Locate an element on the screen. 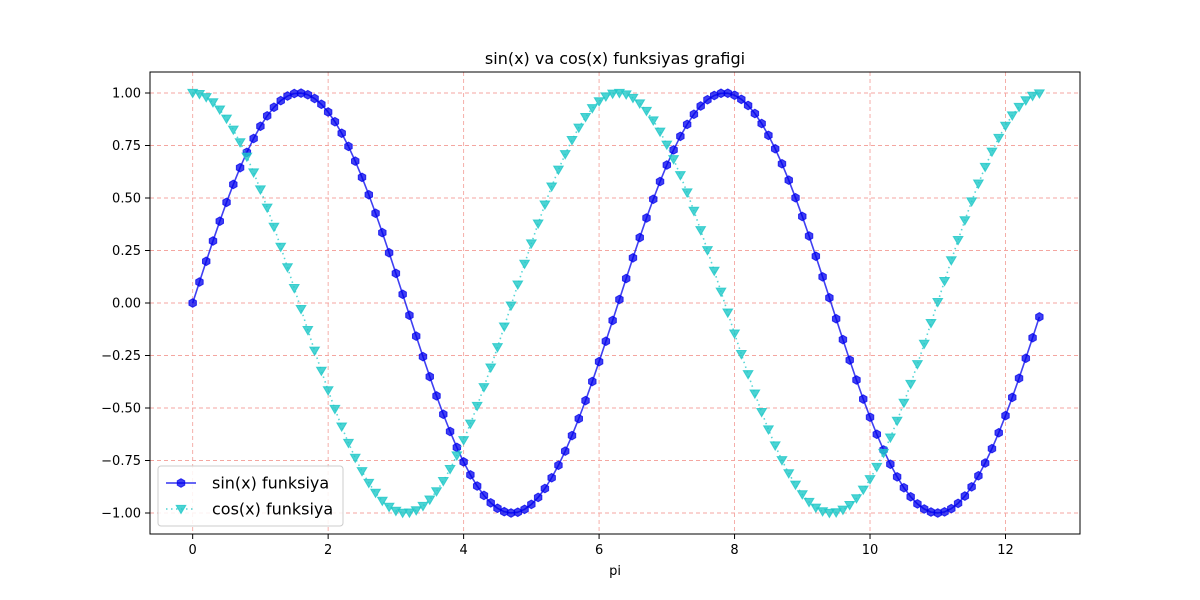  chart-title: sin(x) va cos(x) funksiyas grafigi is located at coordinates (615, 58).